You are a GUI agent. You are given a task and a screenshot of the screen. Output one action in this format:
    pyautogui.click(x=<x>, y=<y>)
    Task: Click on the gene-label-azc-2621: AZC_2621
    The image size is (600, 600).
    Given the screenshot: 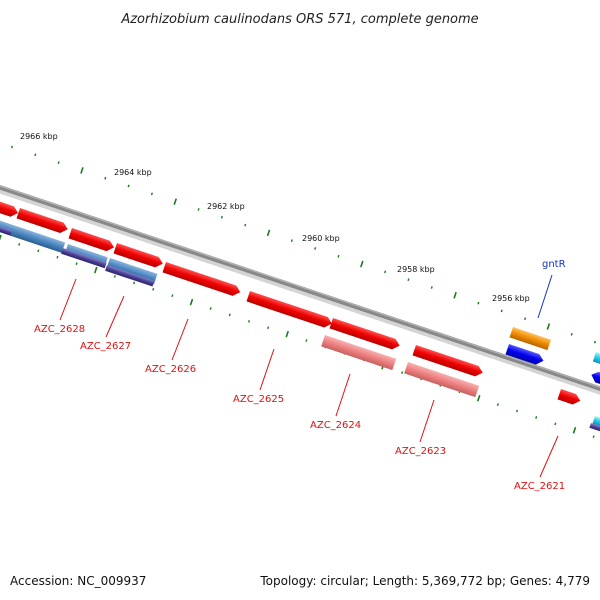 What is the action you would take?
    pyautogui.click(x=539, y=486)
    